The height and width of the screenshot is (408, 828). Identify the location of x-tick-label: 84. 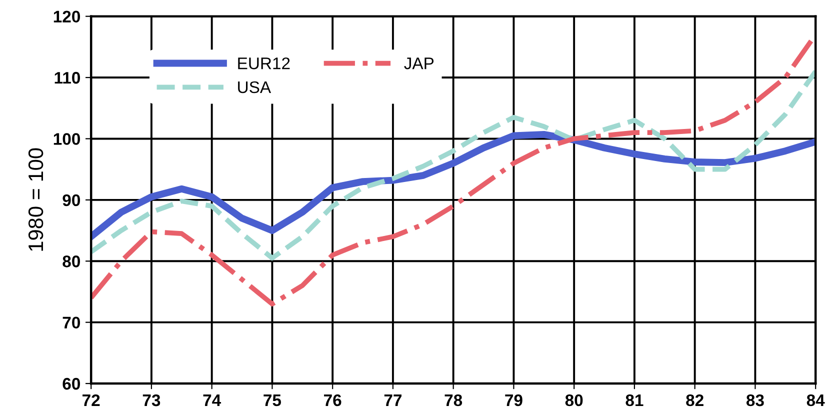
(815, 400).